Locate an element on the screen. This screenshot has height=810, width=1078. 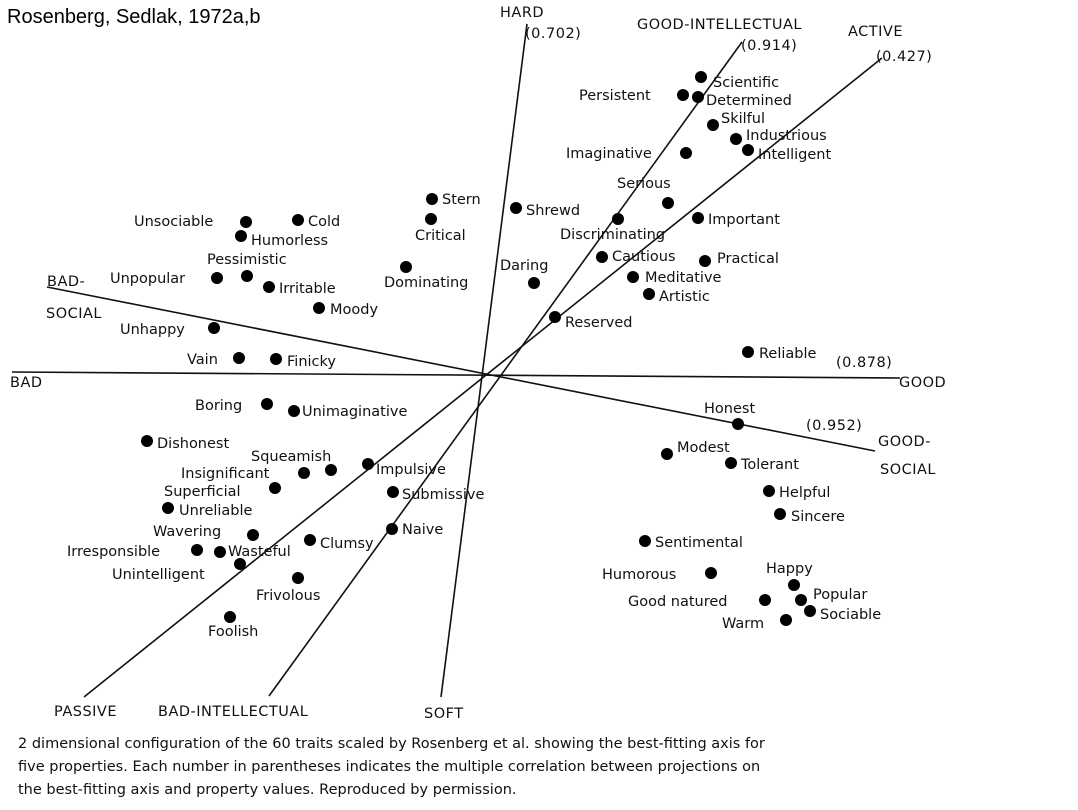
trait-label-cold: Cold is located at coordinates (324, 222).